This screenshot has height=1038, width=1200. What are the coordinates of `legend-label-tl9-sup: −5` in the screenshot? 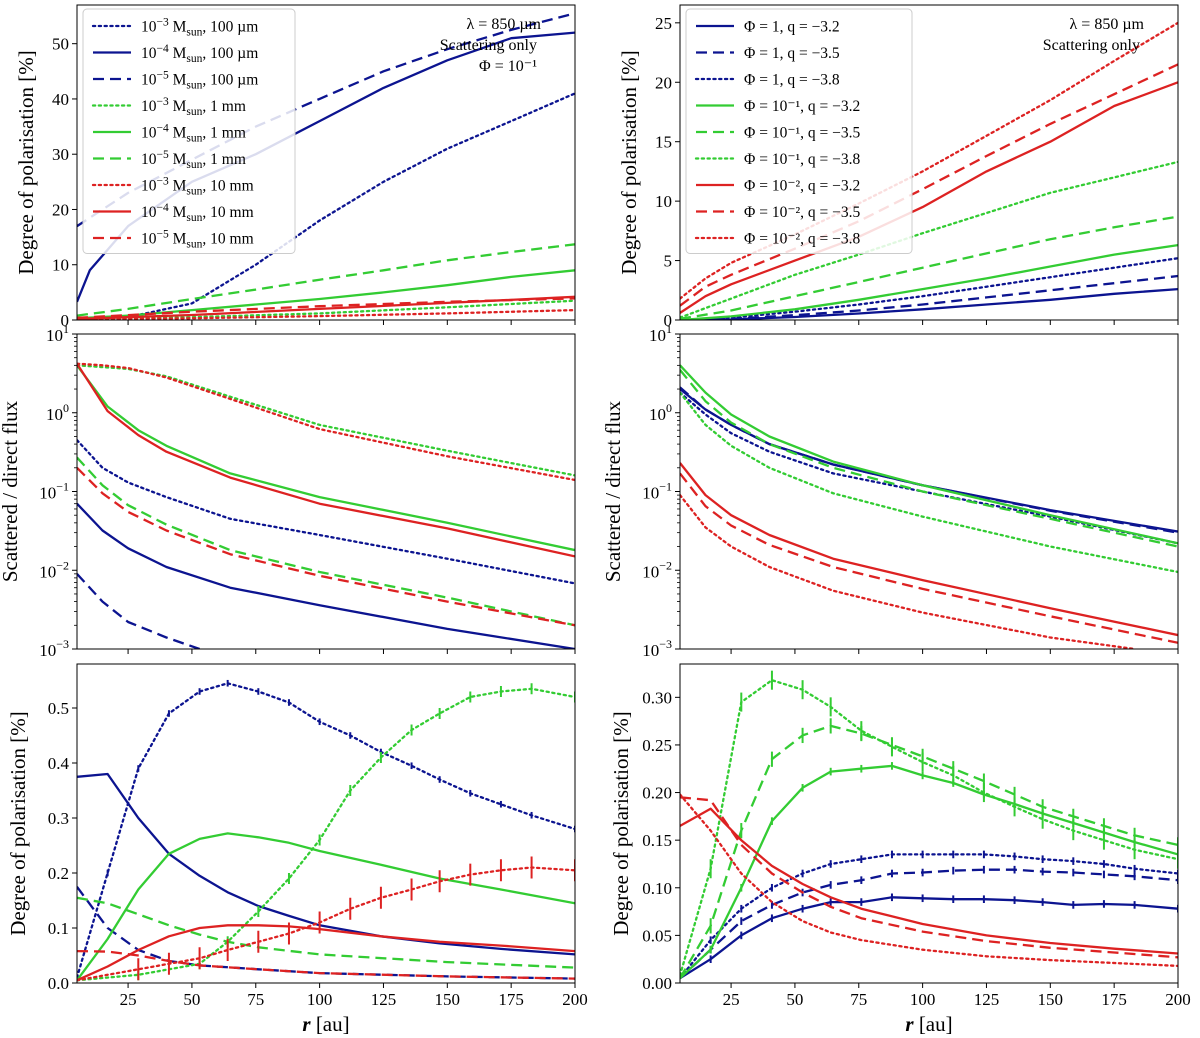 It's located at (163, 235).